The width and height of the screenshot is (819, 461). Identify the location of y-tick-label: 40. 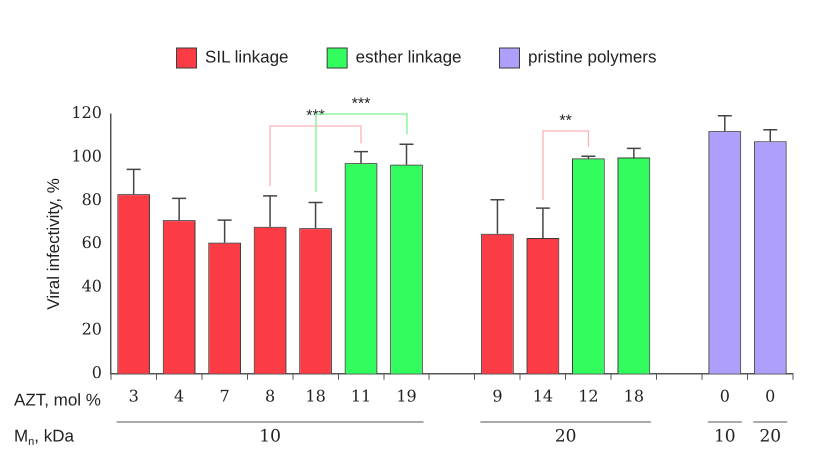
(92, 286).